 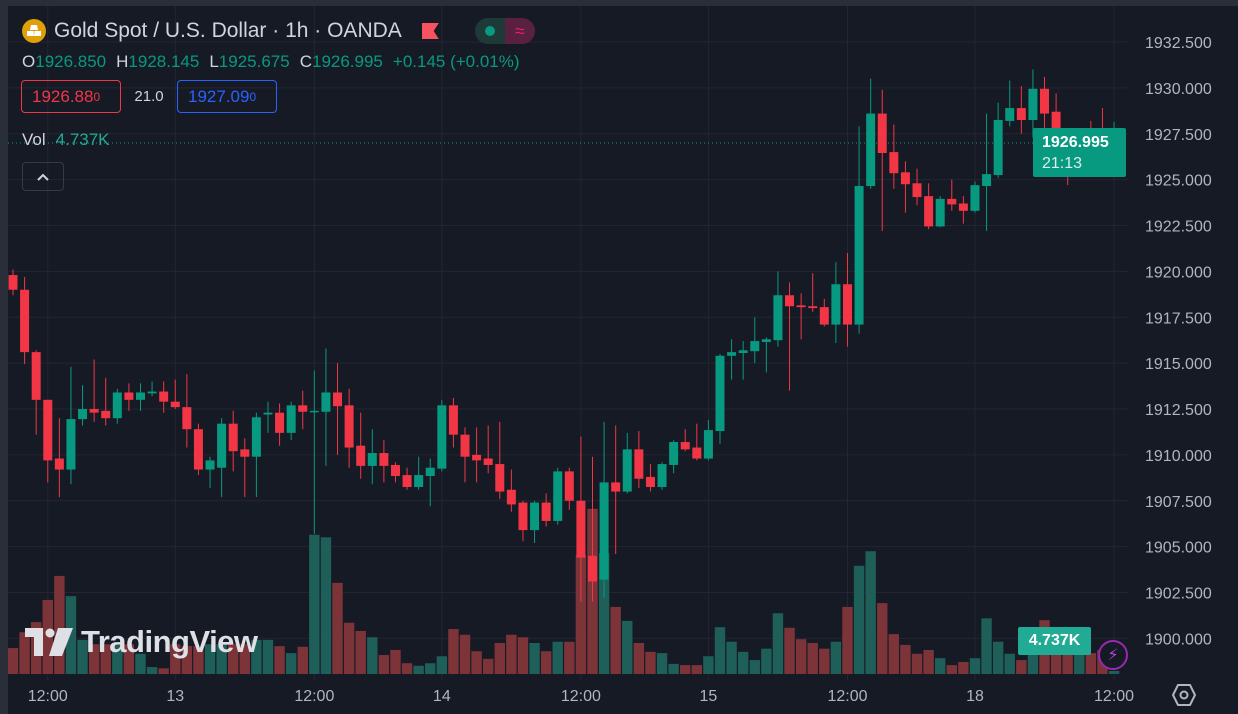 I want to click on symbol-header: Gold Spot / U.S. Dollar · 1h · OANDA ≈, so click(x=278, y=31).